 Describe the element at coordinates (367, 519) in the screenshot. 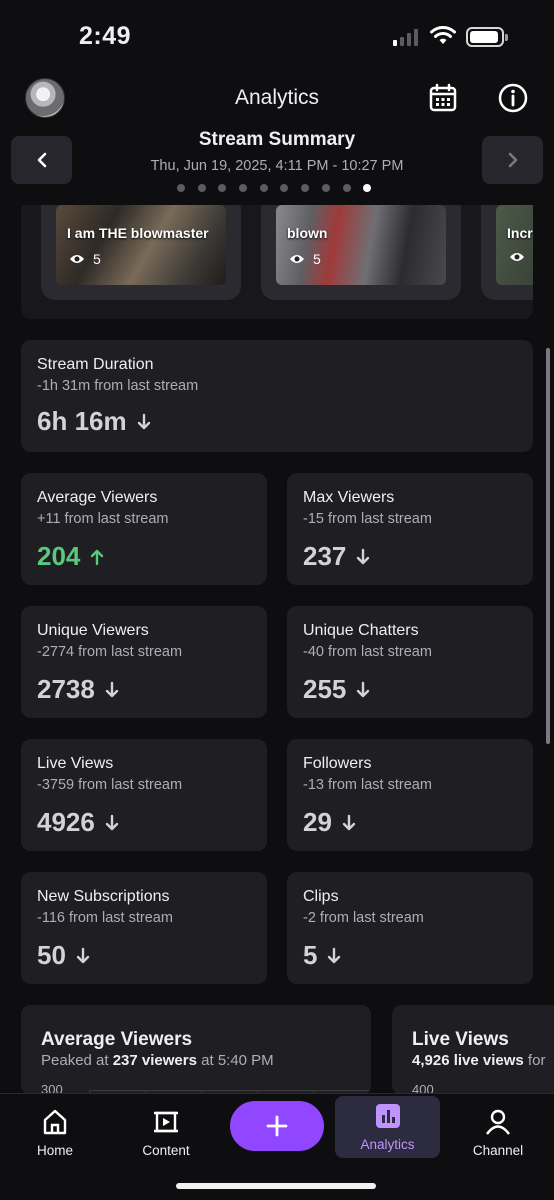

I see `card-delta: -15 from last stream` at that location.